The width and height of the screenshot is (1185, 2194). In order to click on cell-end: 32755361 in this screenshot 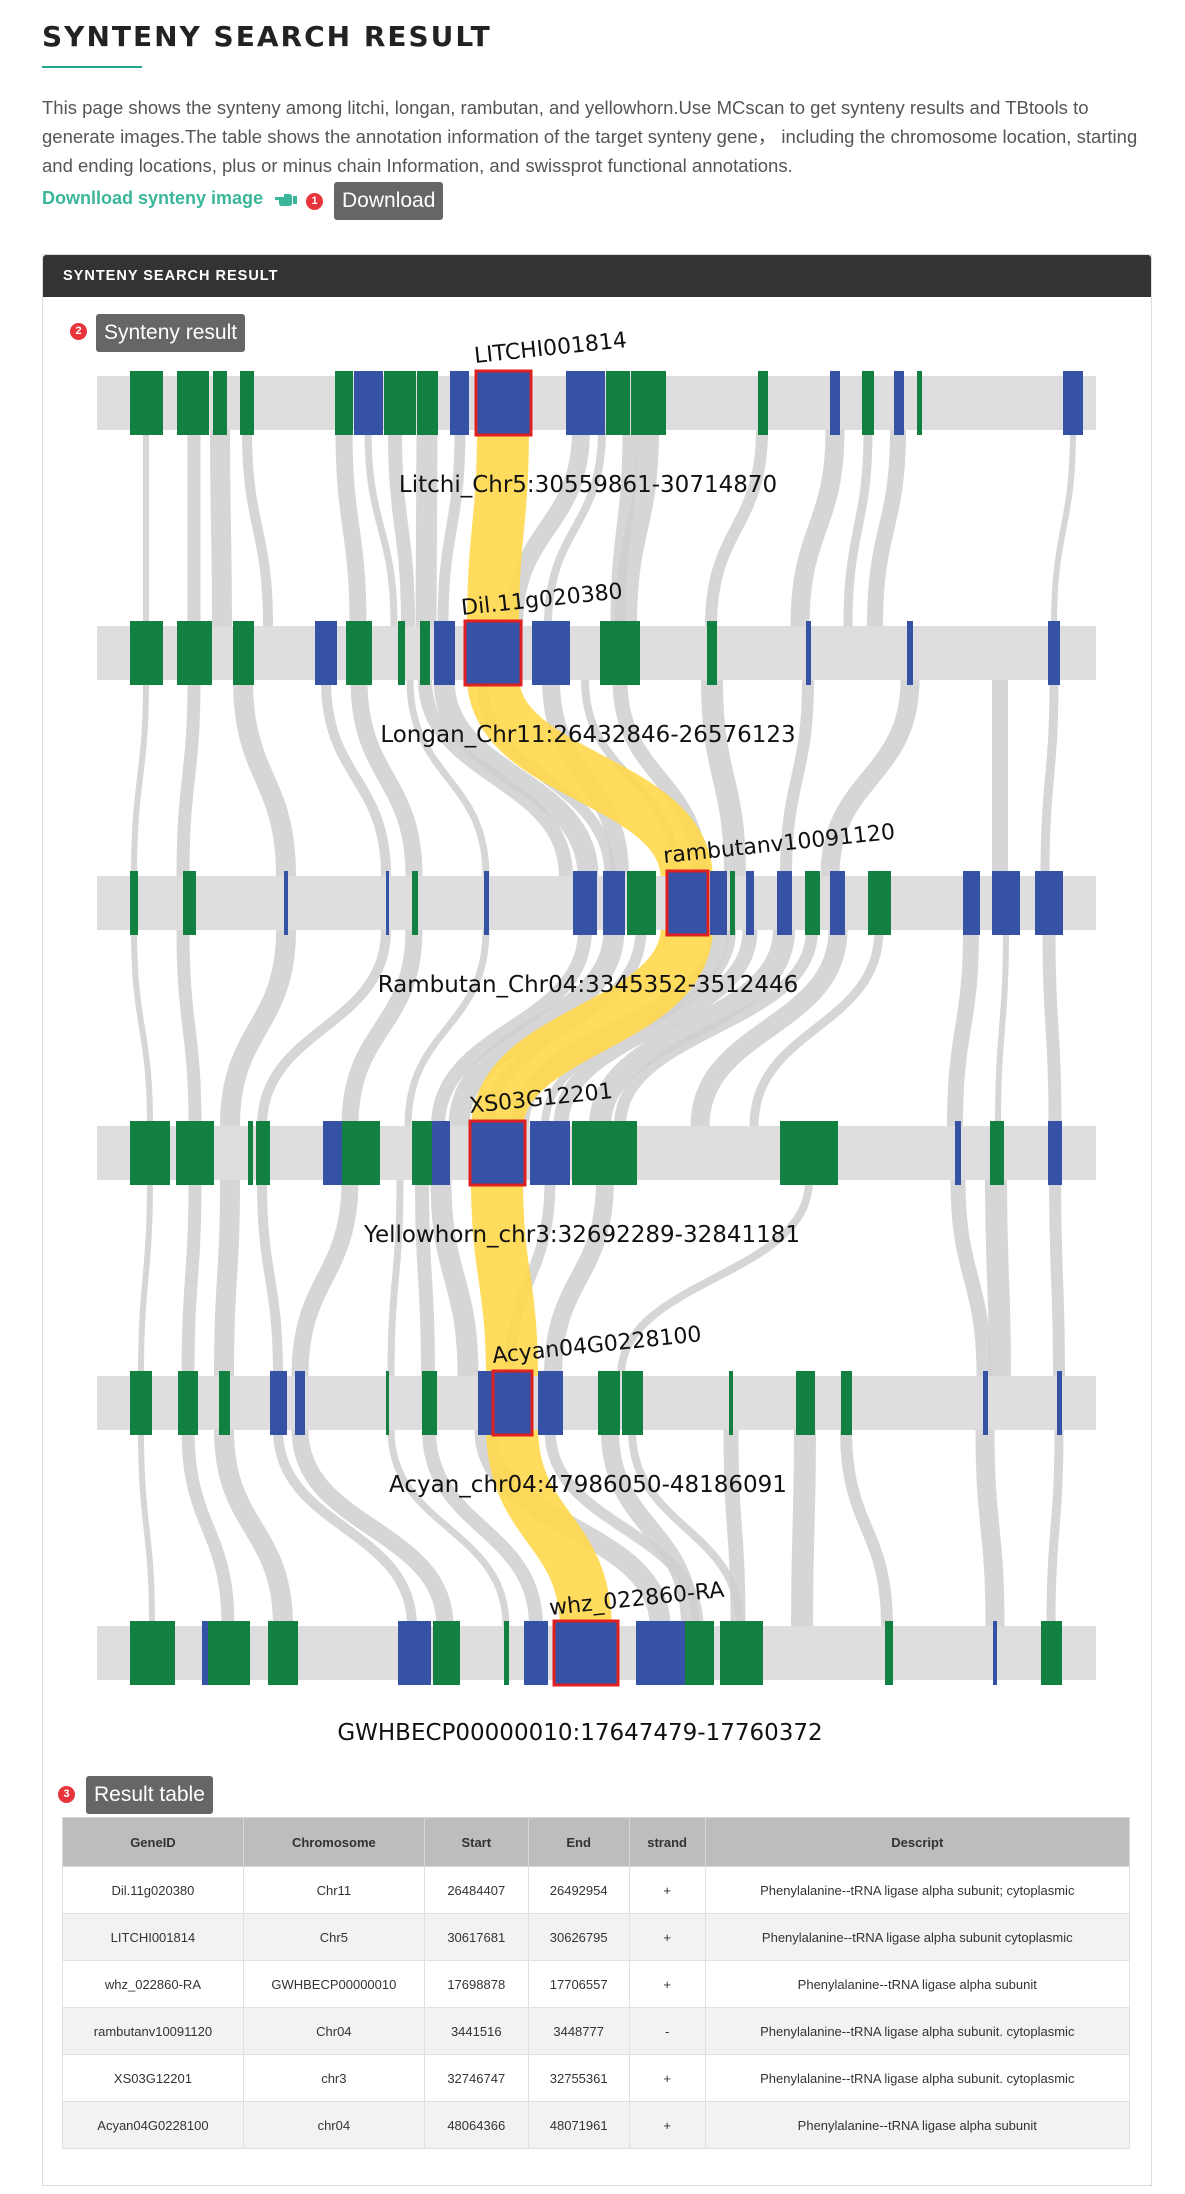, I will do `click(578, 2078)`.